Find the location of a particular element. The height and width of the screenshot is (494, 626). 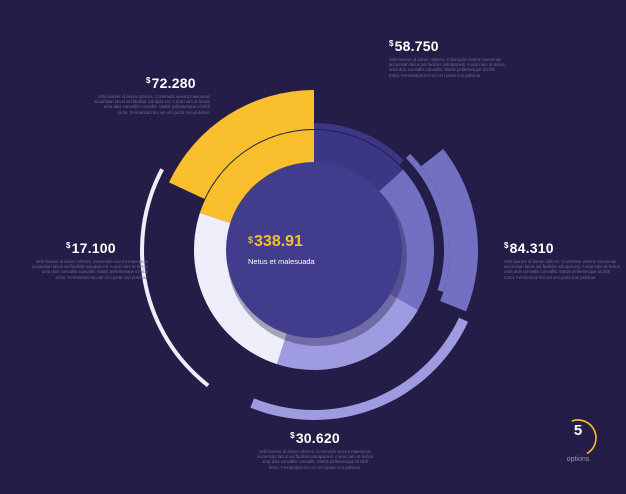

segment-arc-top-left is located at coordinates (241, 144).